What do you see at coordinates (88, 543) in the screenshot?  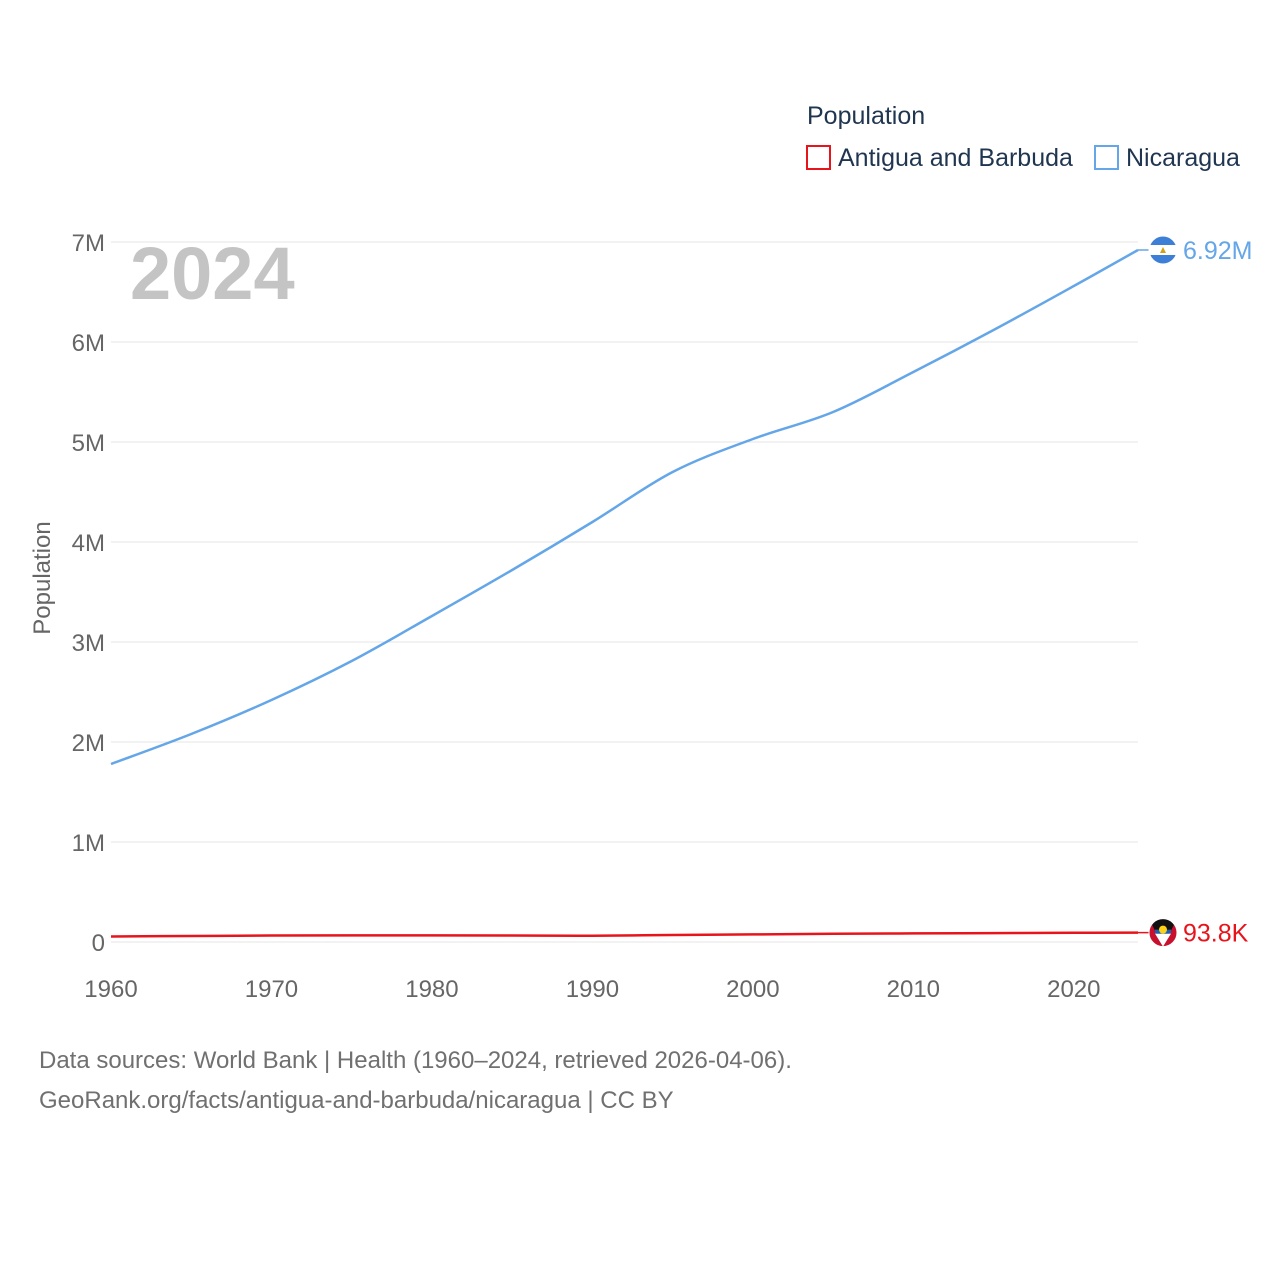 I see `y-tick-label: 4M` at bounding box center [88, 543].